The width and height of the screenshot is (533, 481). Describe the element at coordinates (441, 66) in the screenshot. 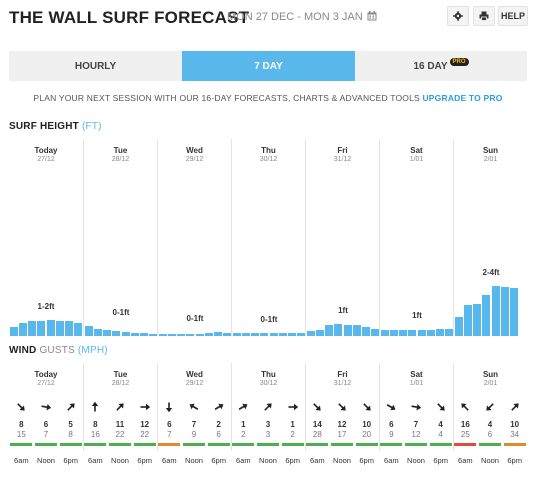

I see `tab-16-day: 16 DAY PRO` at that location.